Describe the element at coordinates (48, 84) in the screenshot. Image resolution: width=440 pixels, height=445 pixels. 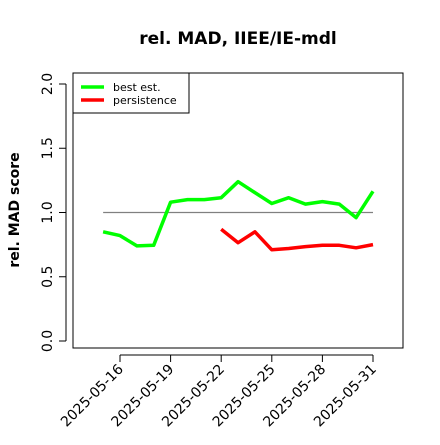
I see `y-tick-label: 2.0` at that location.